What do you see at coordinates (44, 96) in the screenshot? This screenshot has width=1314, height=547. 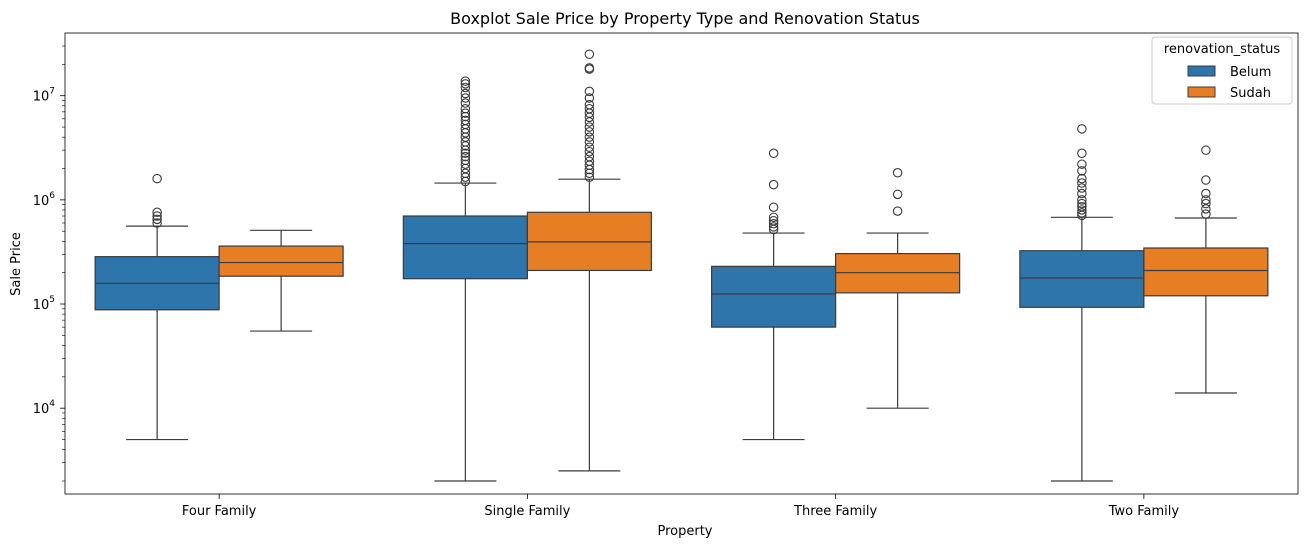 I see `y-tick-label: 10⁷` at bounding box center [44, 96].